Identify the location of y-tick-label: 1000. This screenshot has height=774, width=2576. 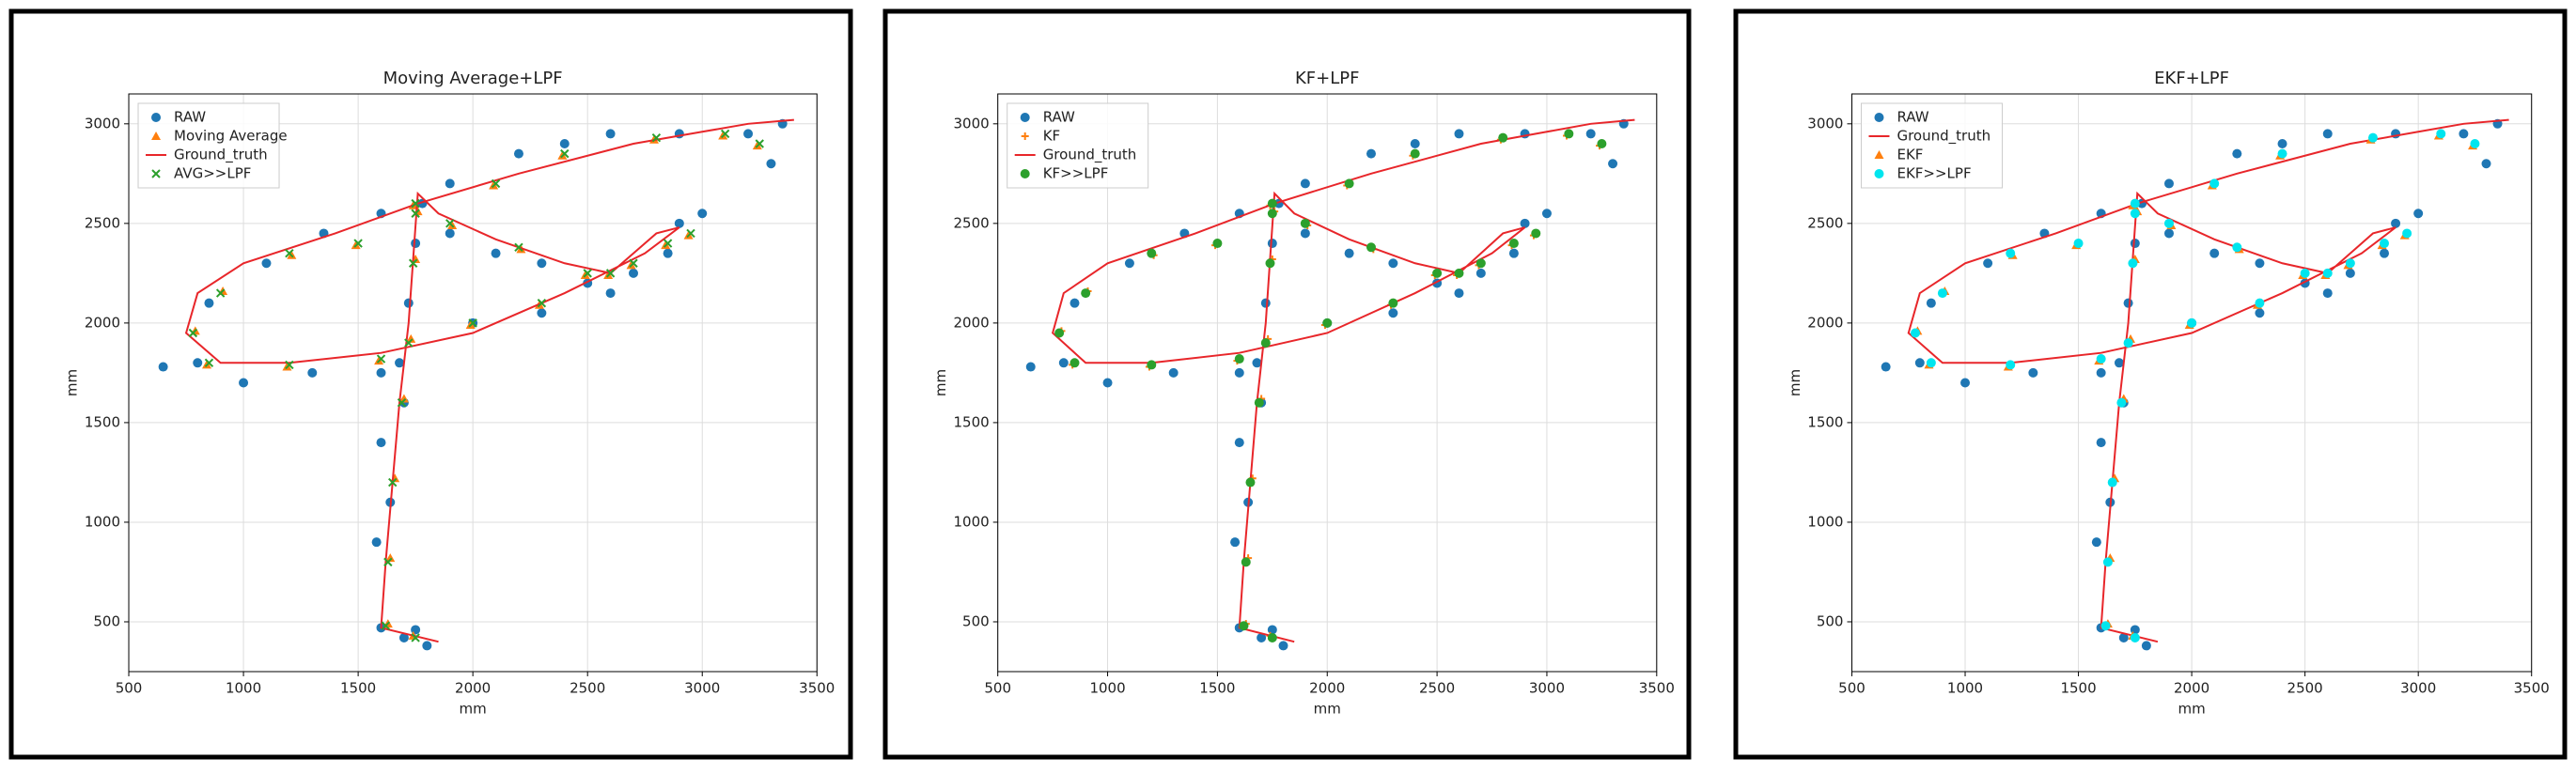
(1825, 521).